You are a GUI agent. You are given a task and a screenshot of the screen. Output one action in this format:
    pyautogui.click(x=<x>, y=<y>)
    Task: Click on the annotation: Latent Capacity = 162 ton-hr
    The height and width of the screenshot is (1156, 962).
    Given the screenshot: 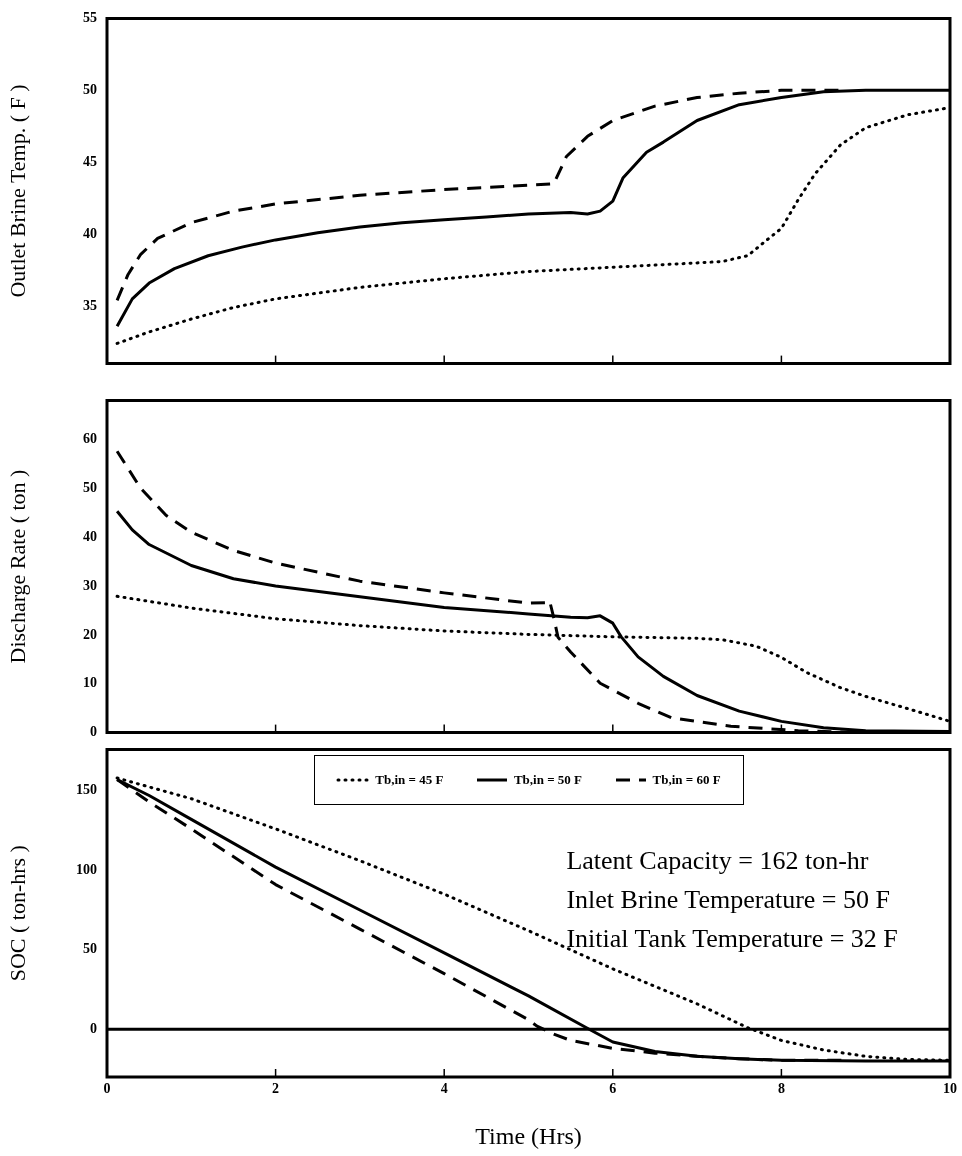 What is the action you would take?
    pyautogui.click(x=718, y=861)
    